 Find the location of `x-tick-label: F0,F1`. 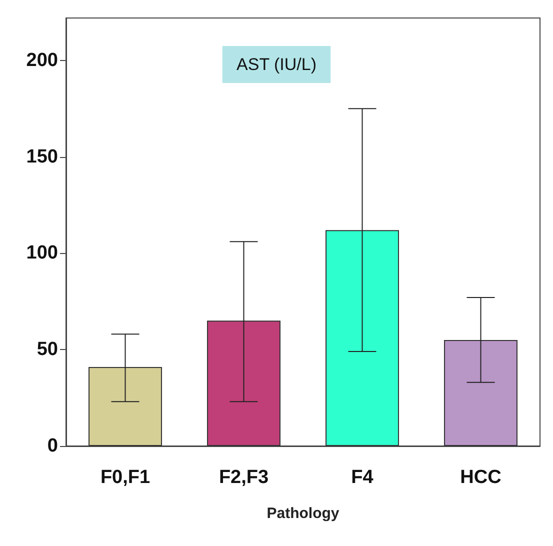

x-tick-label: F0,F1 is located at coordinates (125, 477).